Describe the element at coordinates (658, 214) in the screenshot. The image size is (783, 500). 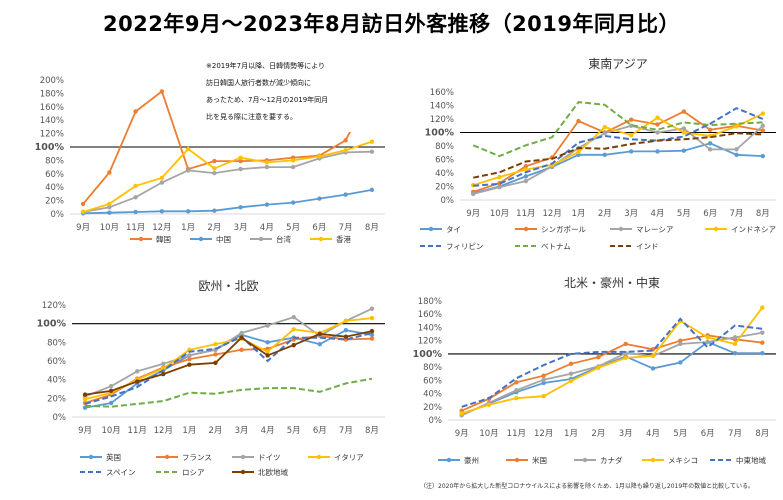
I see `x-tick-label: 4月` at that location.